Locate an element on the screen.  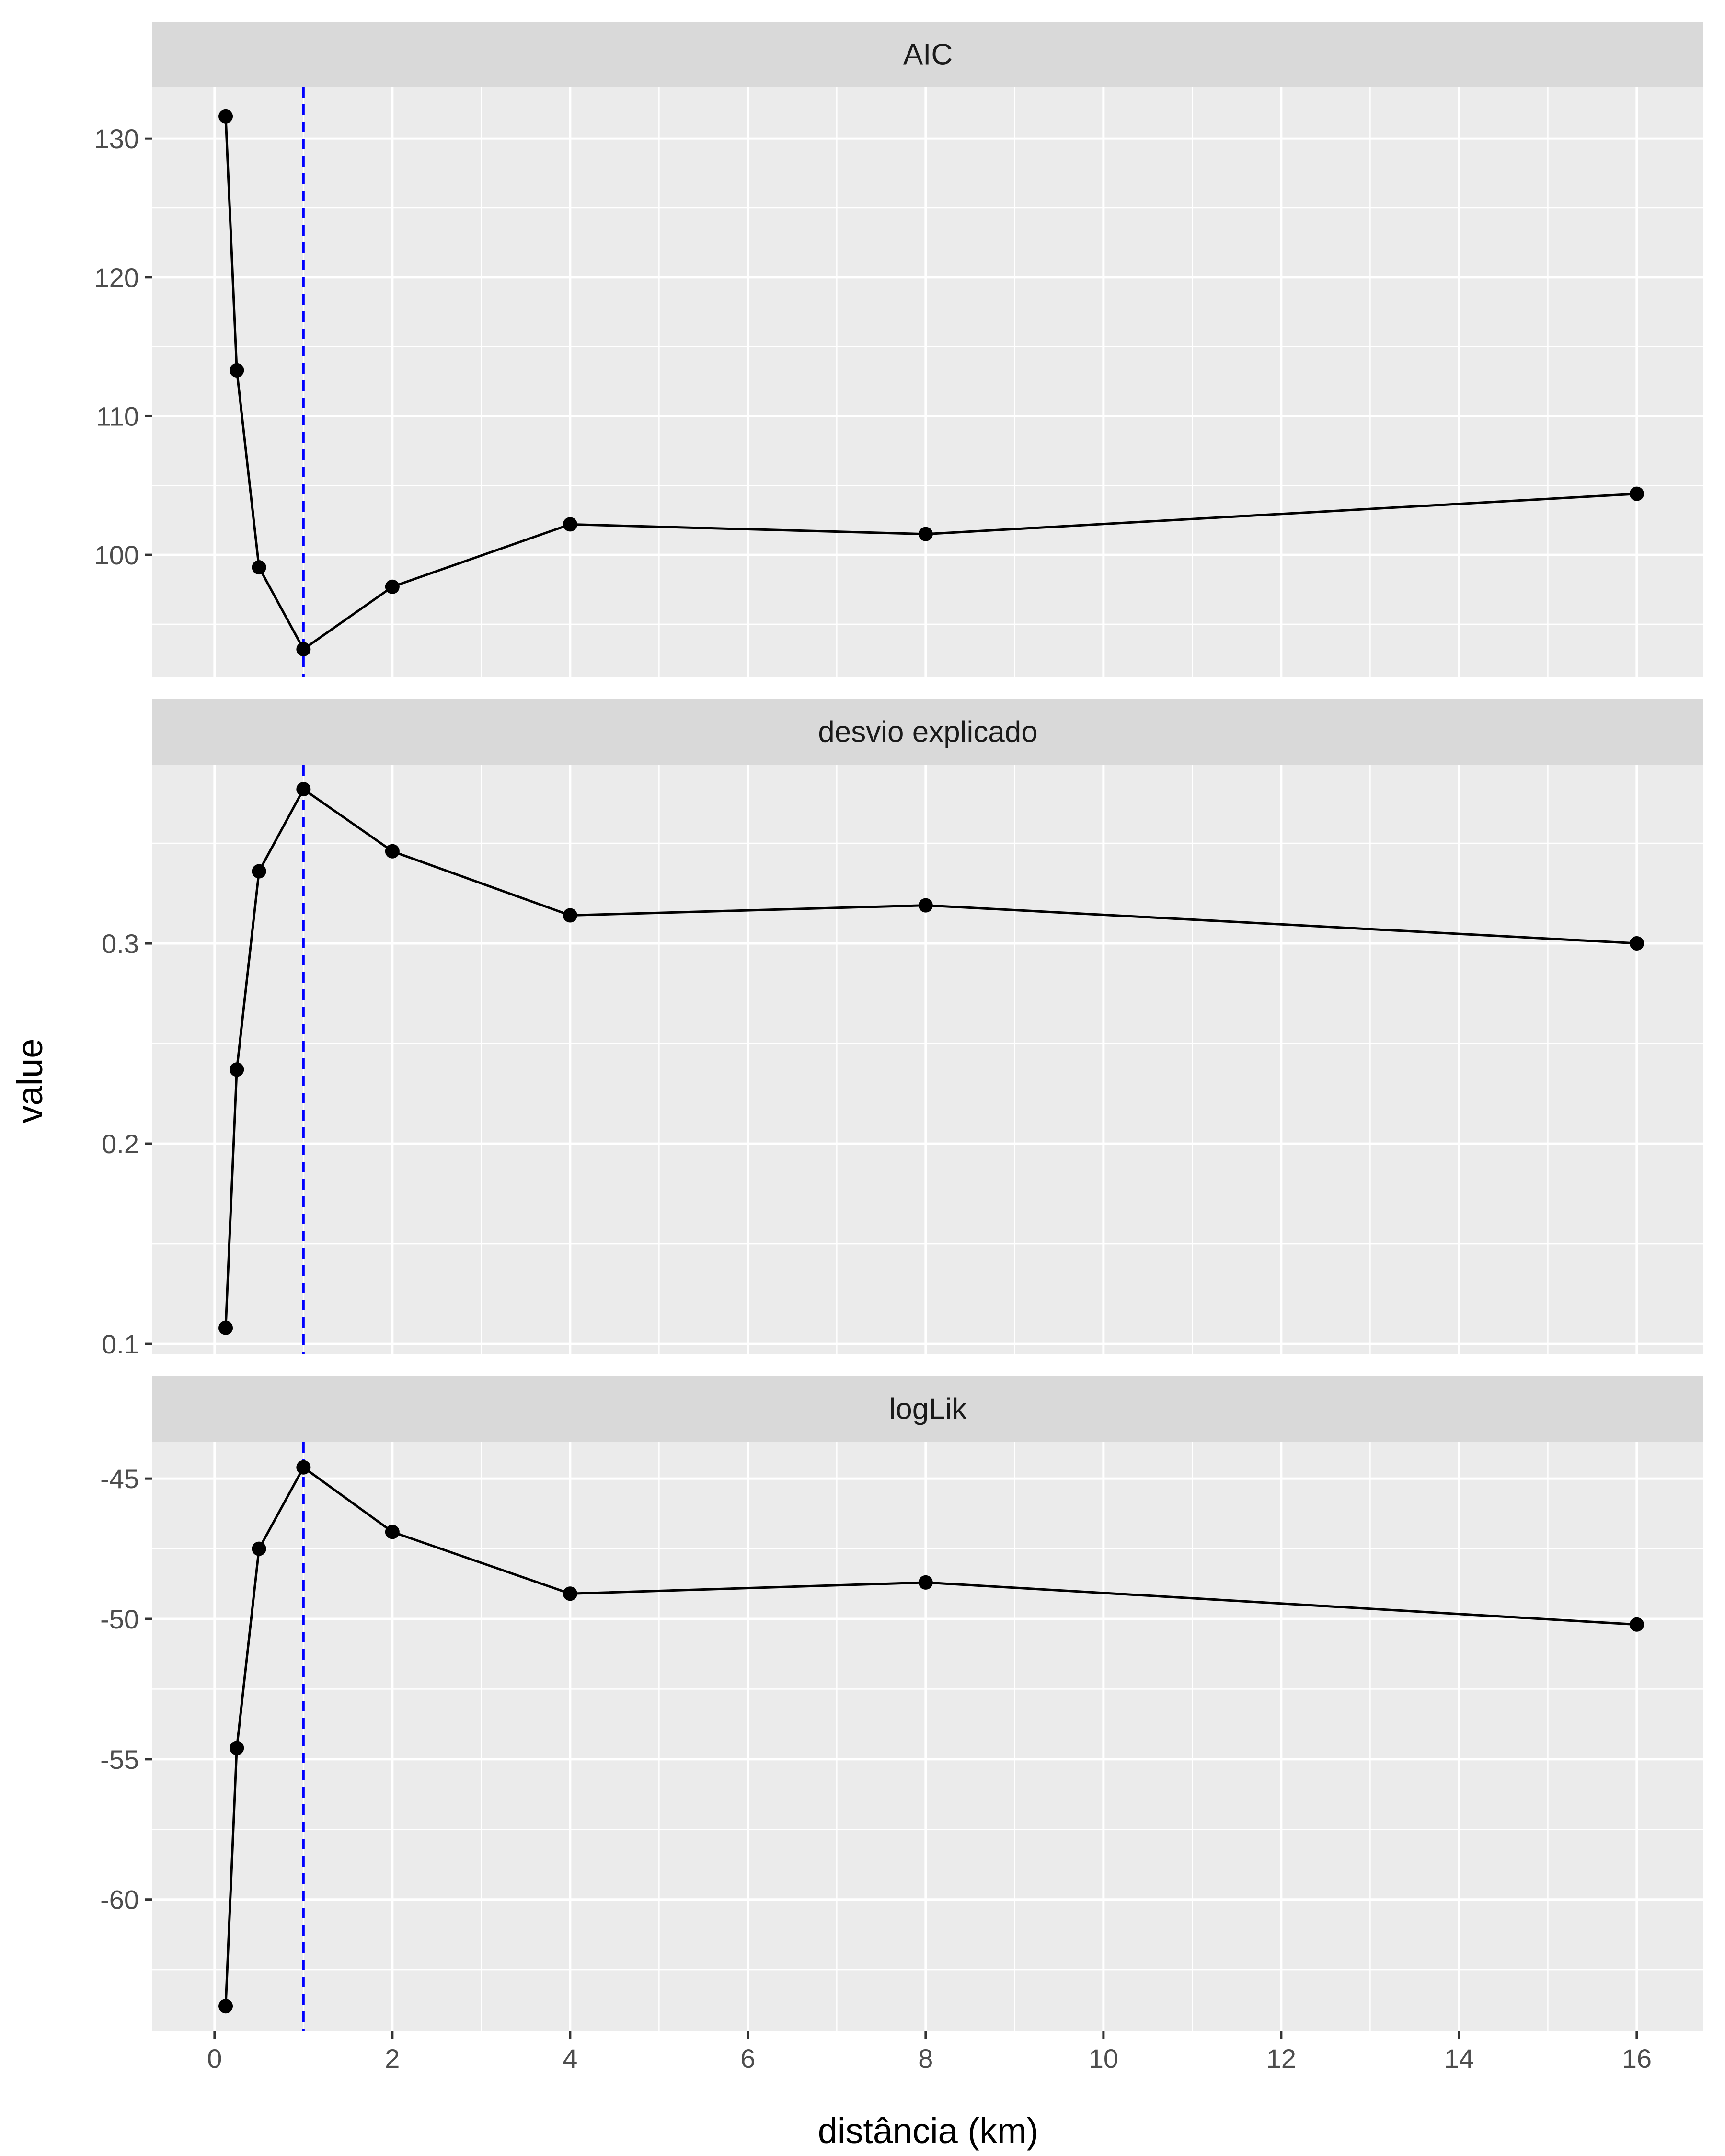
facet-title: desvio explicado is located at coordinates (927, 732).